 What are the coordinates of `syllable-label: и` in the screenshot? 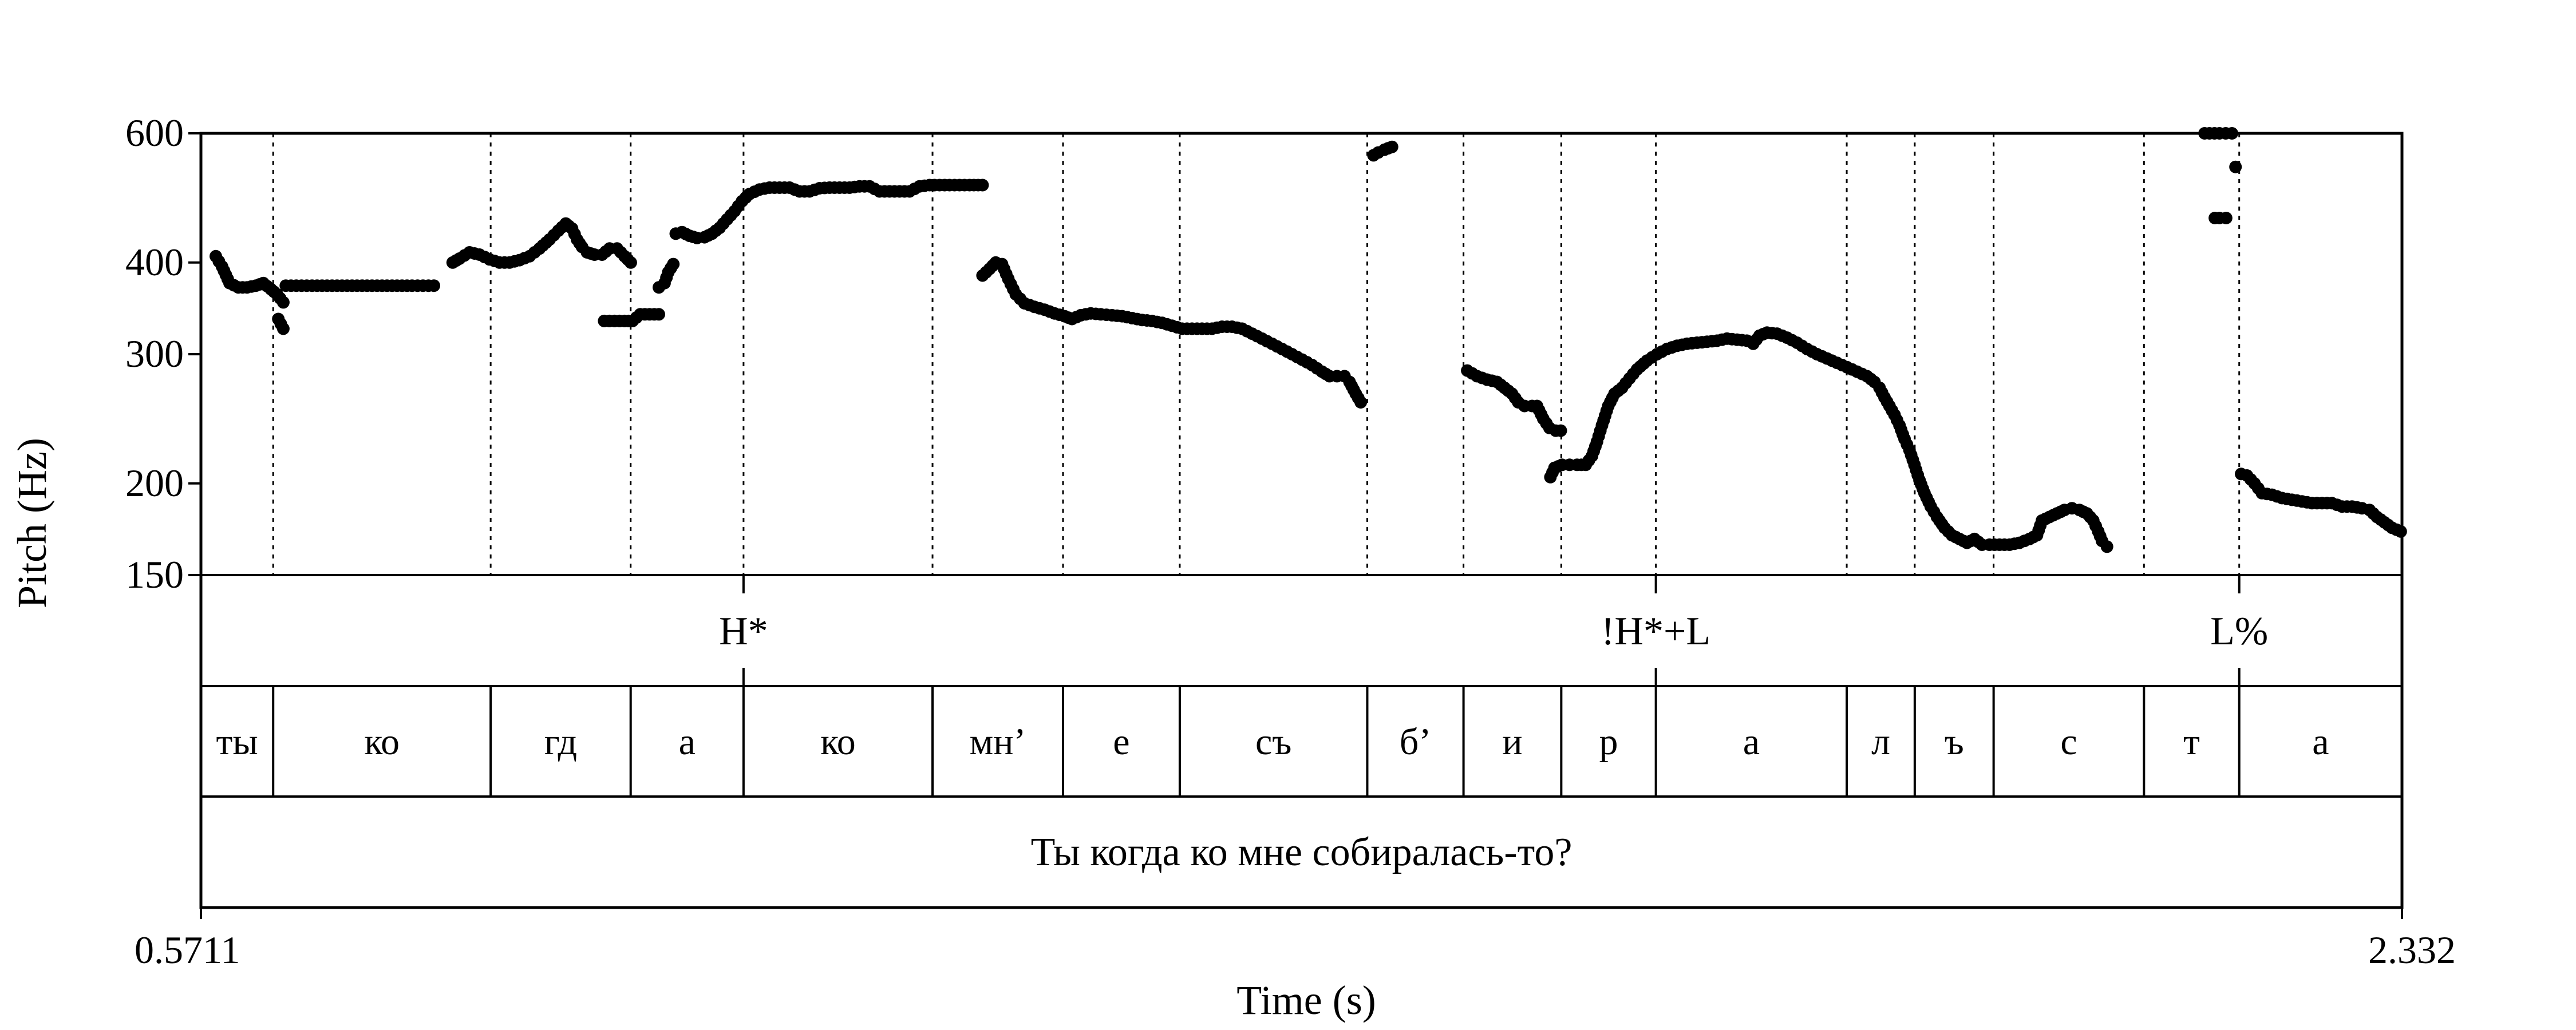 It's located at (1512, 742).